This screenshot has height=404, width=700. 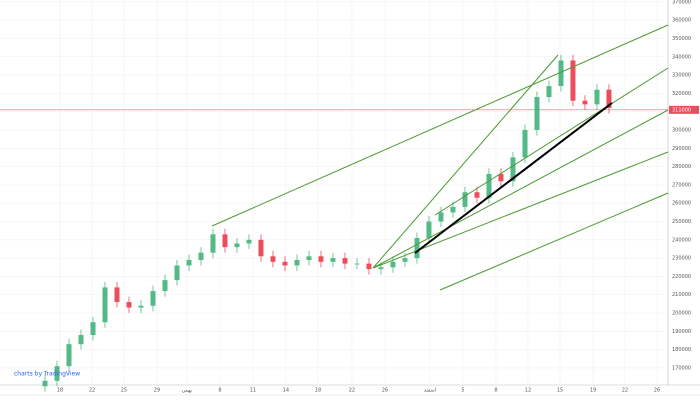 What do you see at coordinates (681, 39) in the screenshot?
I see `y-tick-label: 350000` at bounding box center [681, 39].